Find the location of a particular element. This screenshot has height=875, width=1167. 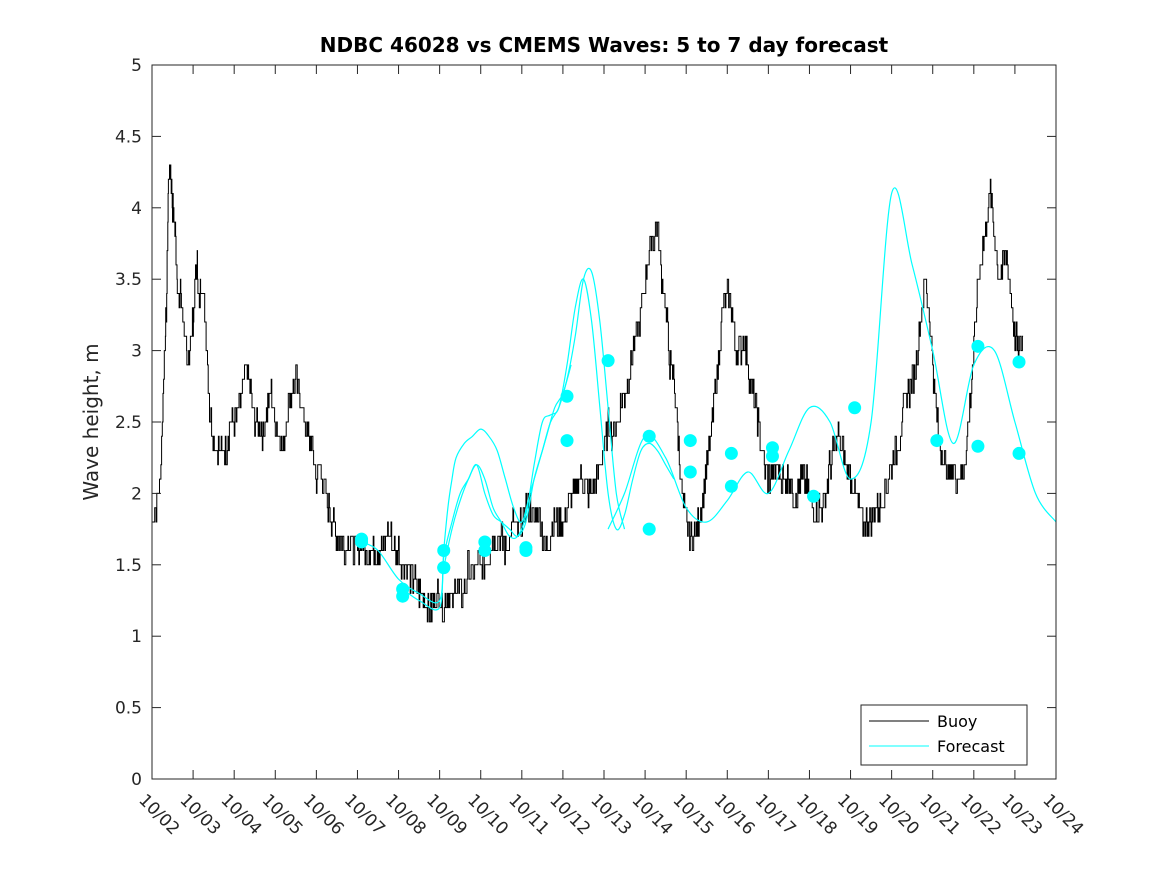

x-tick-label: 10/04 is located at coordinates (241, 814).